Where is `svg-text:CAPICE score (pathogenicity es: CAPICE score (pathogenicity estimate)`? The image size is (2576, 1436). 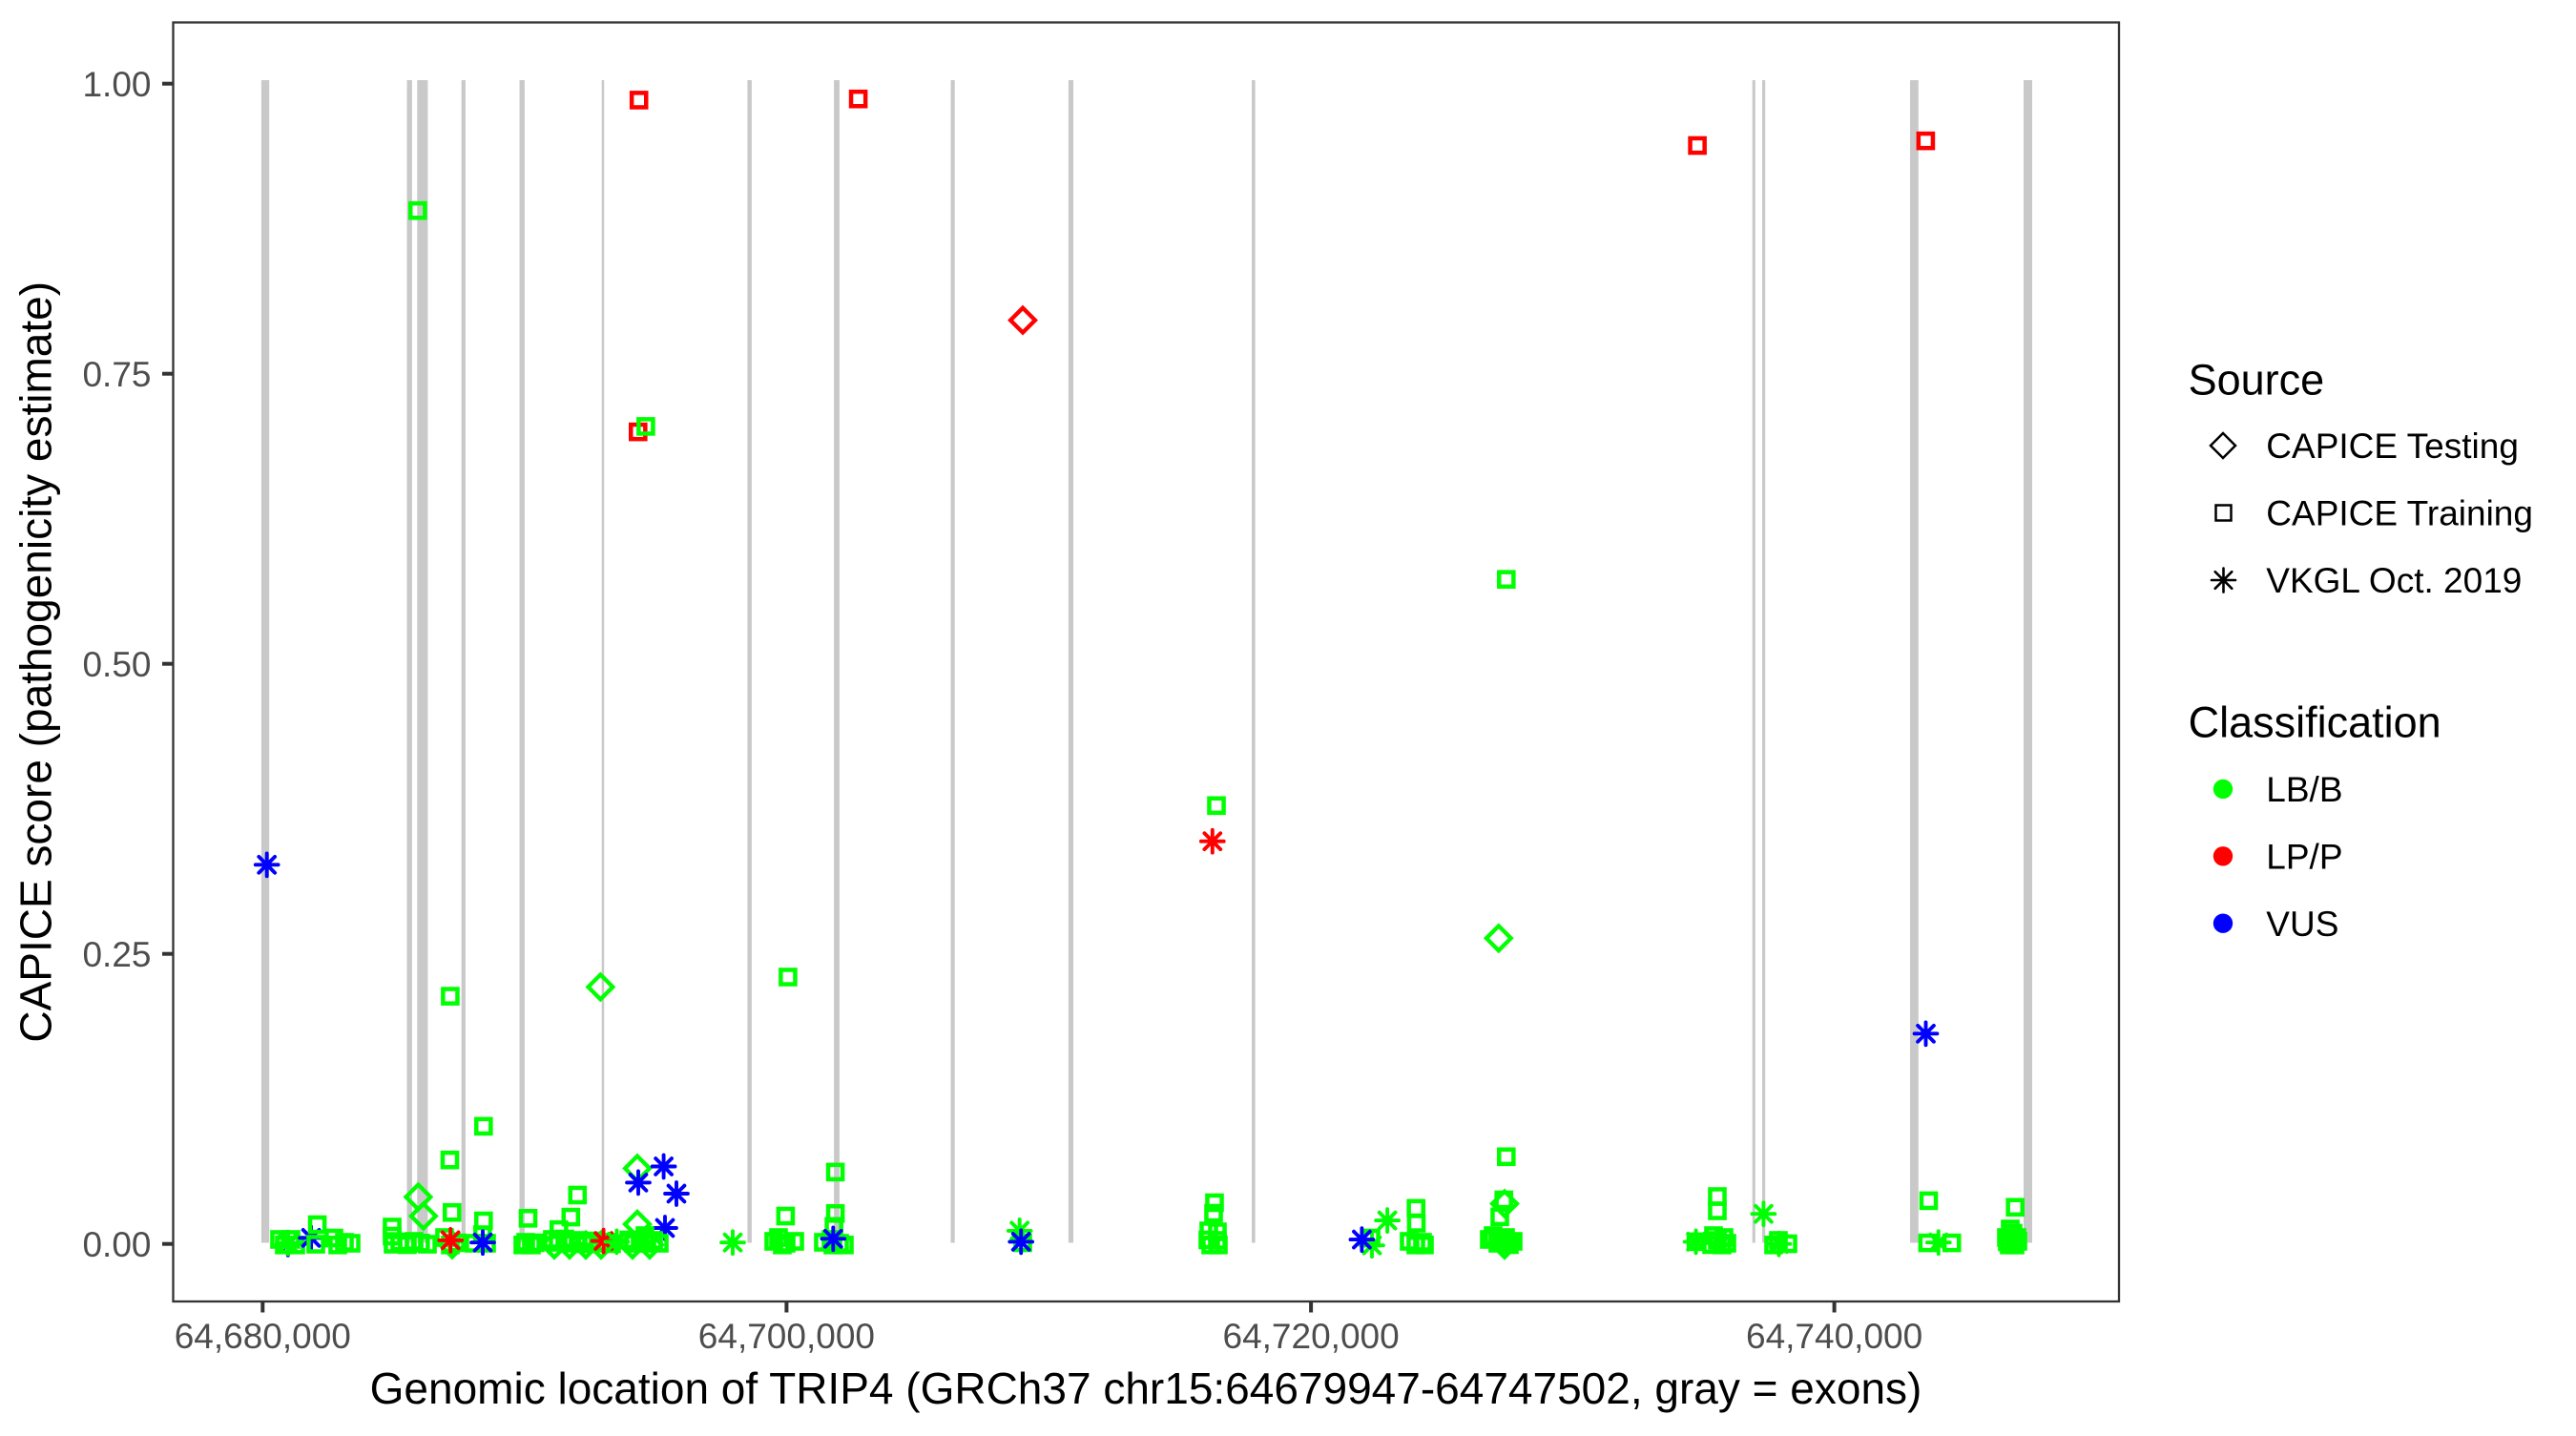
svg-text:CAPICE score (pathogenicity es: CAPICE score (pathogenicity estimate) is located at coordinates (36, 662).